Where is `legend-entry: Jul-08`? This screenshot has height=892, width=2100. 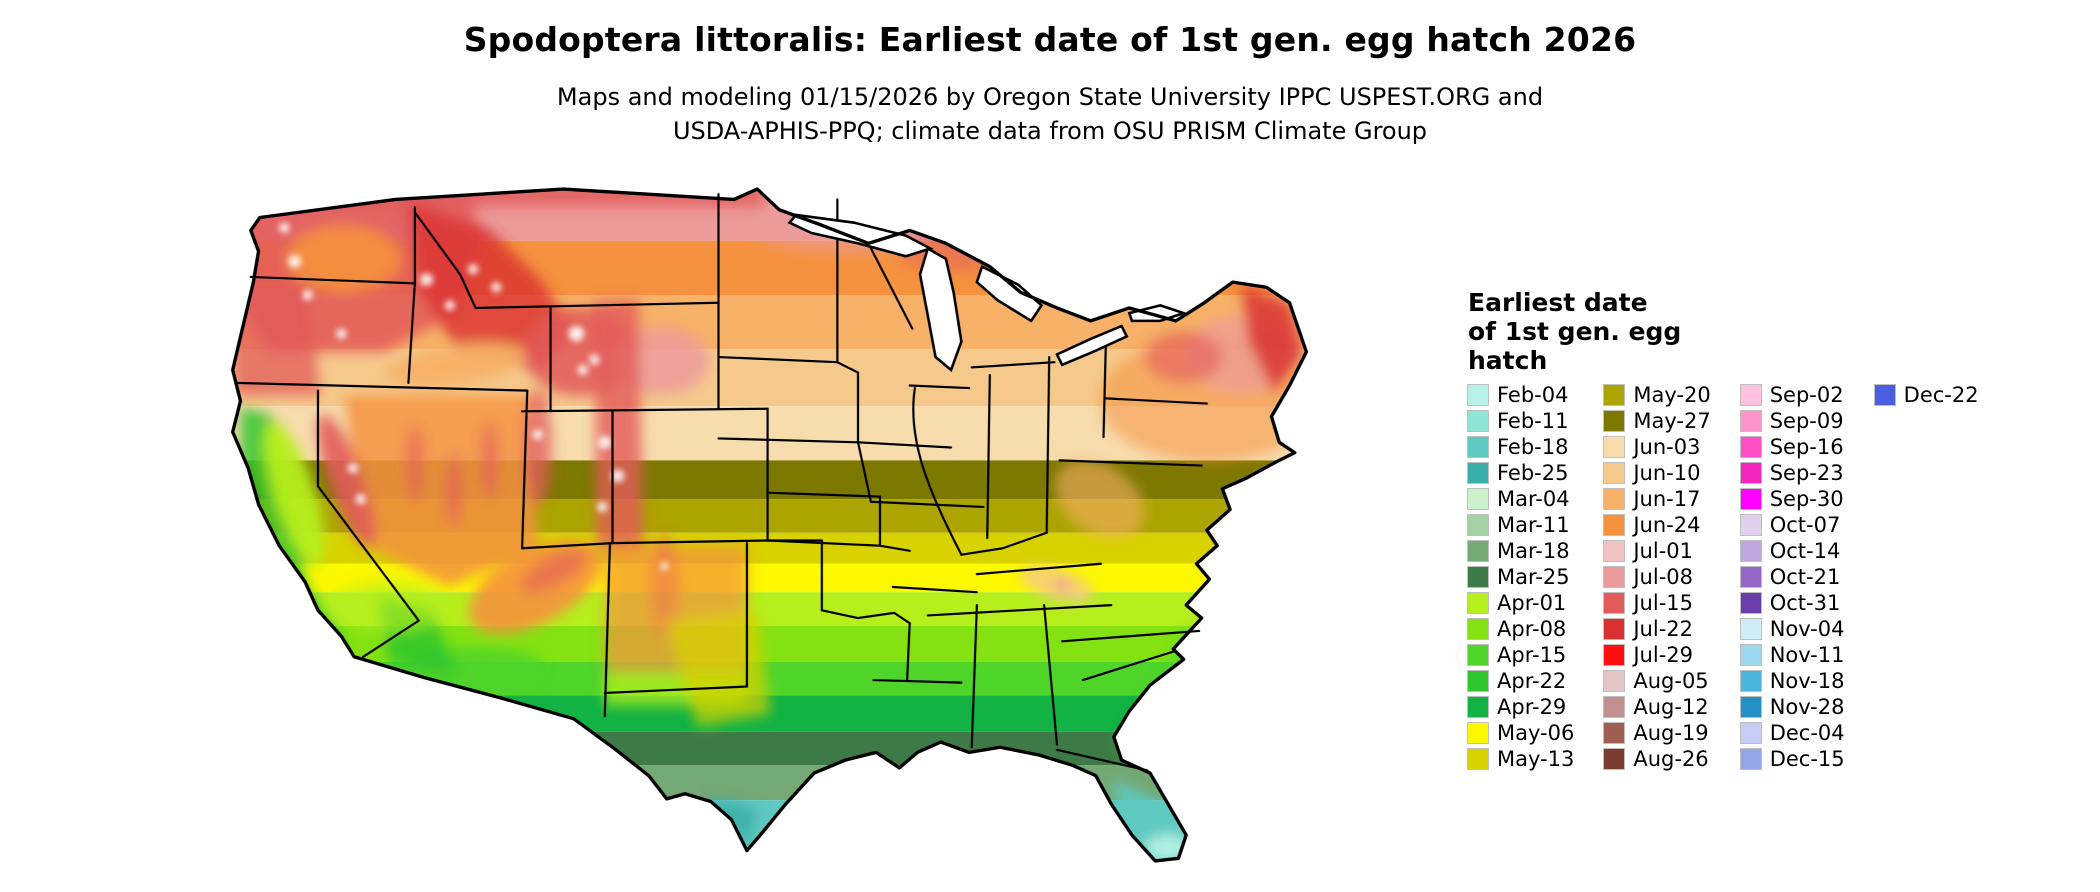
legend-entry: Jul-08 is located at coordinates (1656, 577).